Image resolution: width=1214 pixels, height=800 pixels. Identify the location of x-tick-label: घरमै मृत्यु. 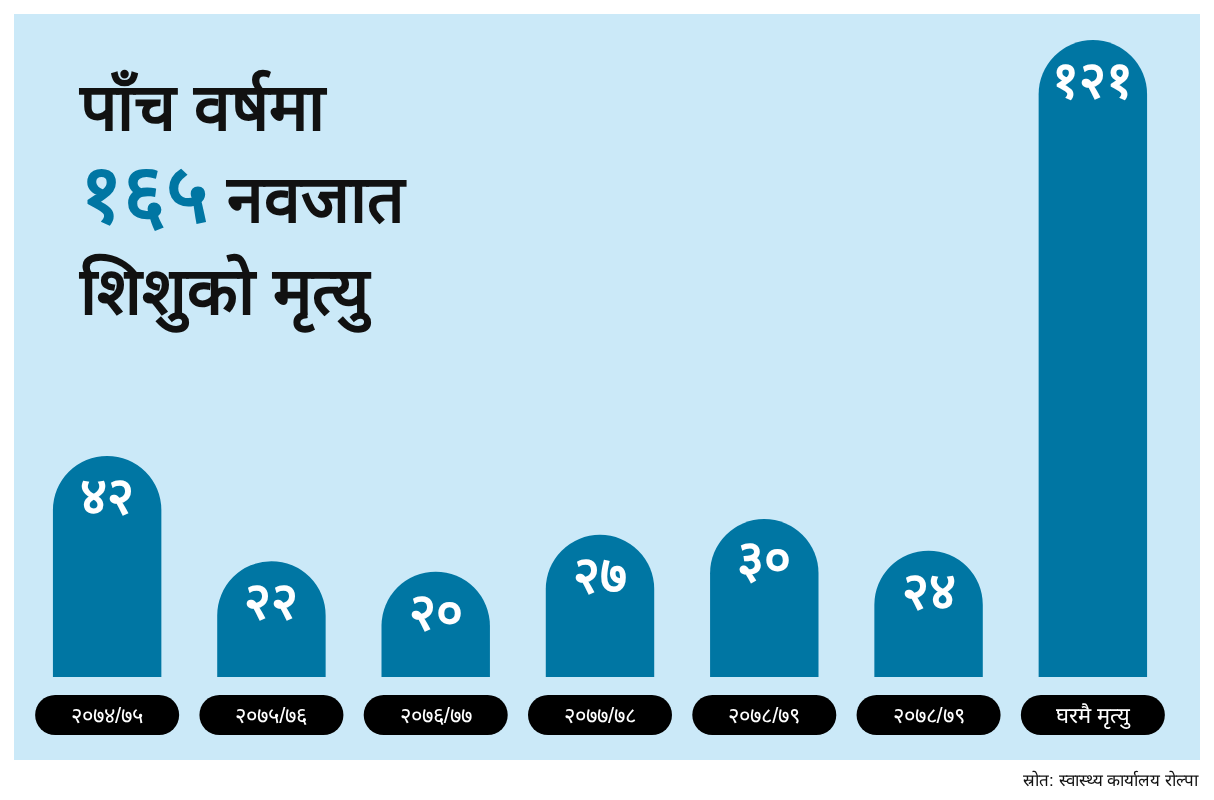
(1093, 716).